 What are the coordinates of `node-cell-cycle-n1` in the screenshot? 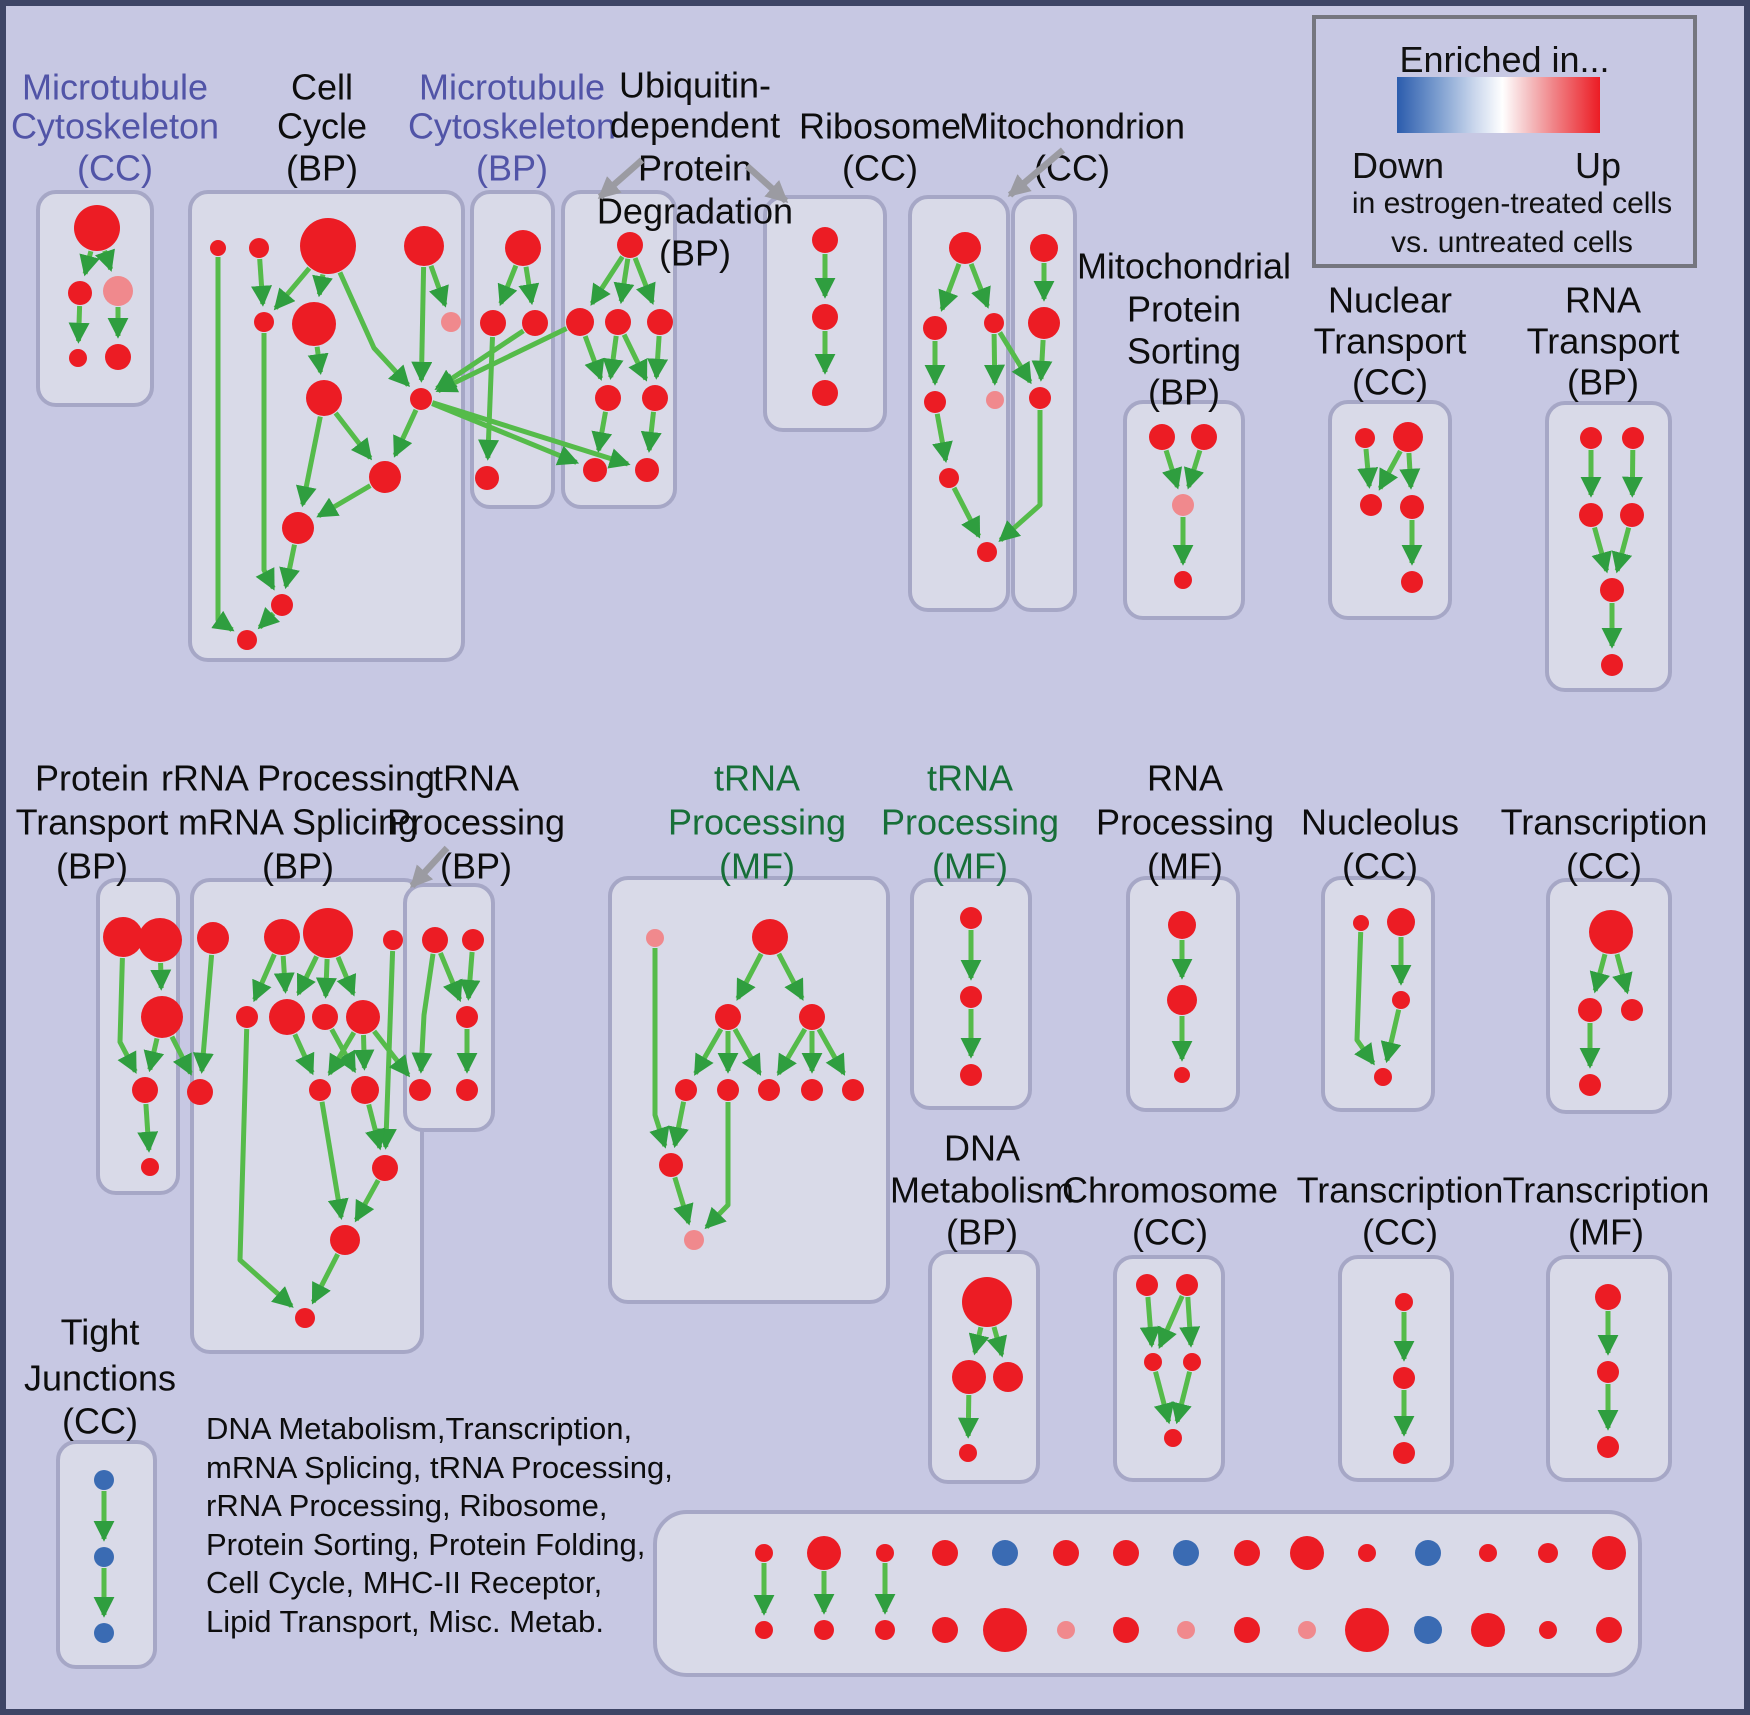 It's located at (218, 248).